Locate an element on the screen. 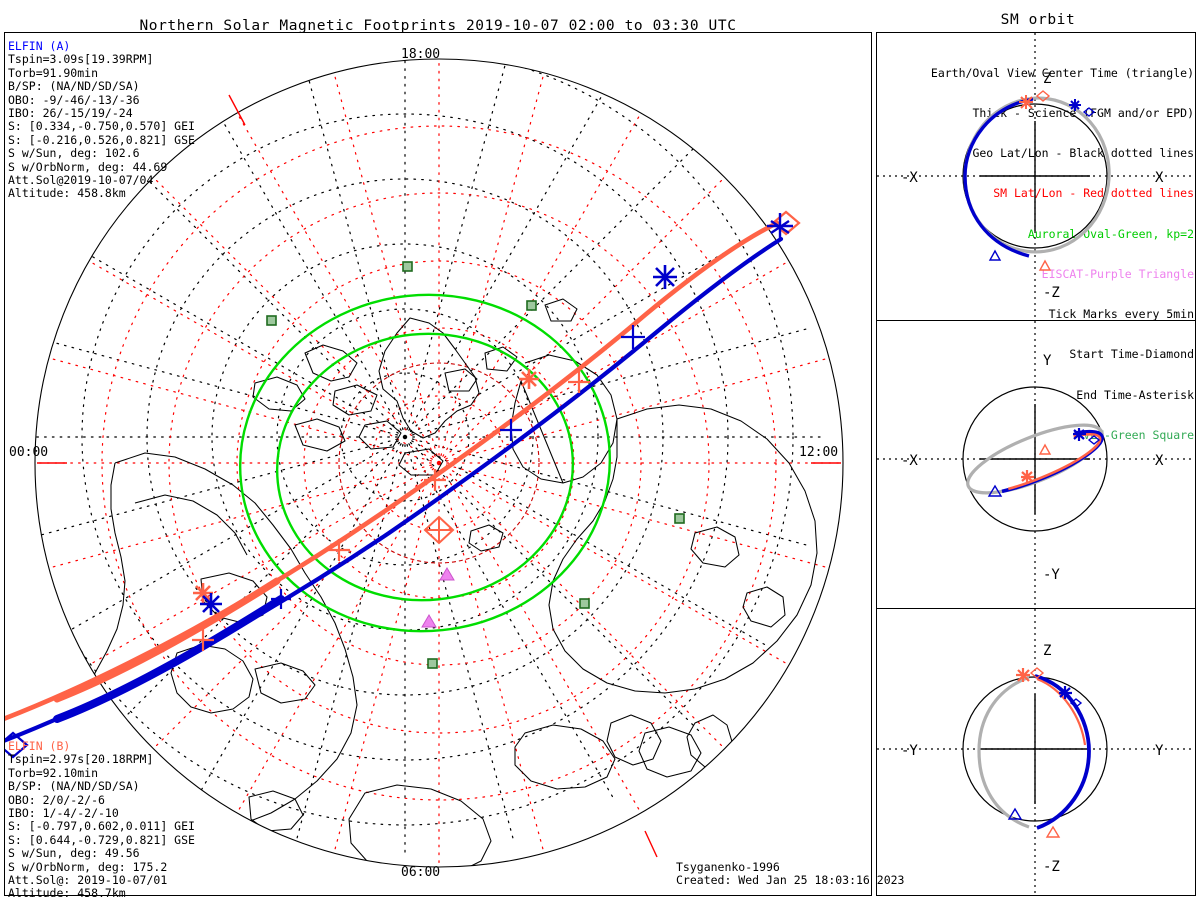 The image size is (1200, 901). end-time-asterisk-a is located at coordinates (780, 226).